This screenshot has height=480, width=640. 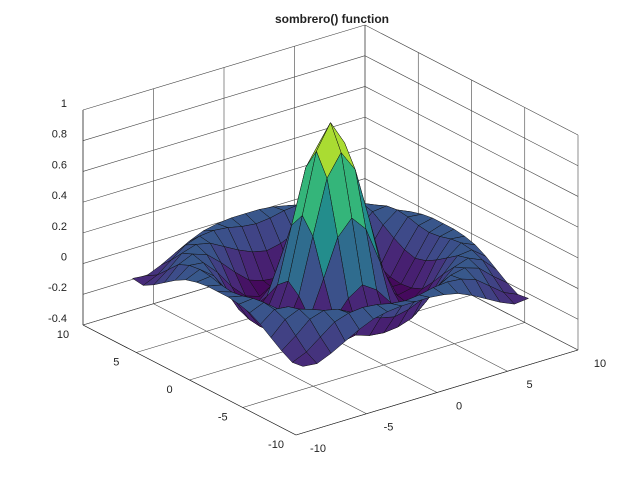 What do you see at coordinates (116, 362) in the screenshot?
I see `y-tick-label: 5` at bounding box center [116, 362].